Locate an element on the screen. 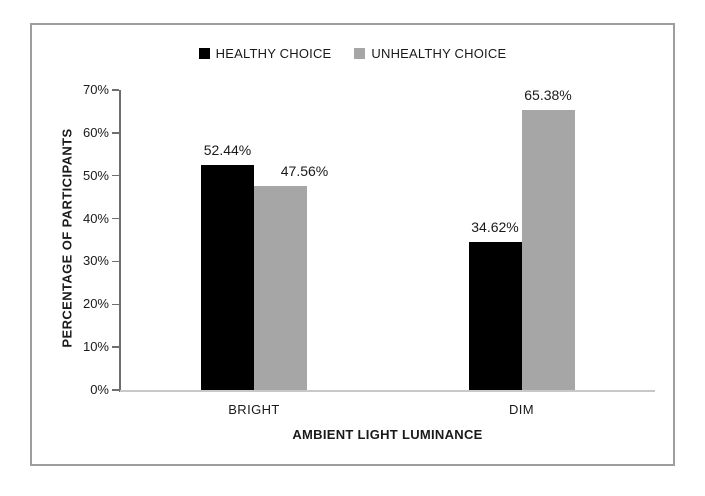 The width and height of the screenshot is (705, 496). y-tick-label: 30% is located at coordinates (95, 261).